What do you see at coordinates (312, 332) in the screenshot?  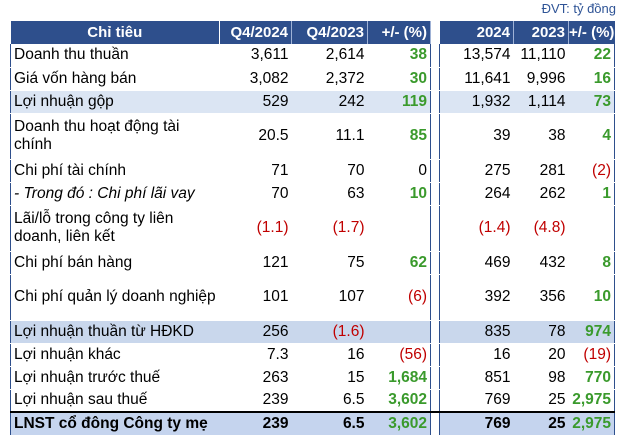 I see `table-row: Lợi nhuận thuần từ HĐKD 256 (1.6) 835 78 974` at bounding box center [312, 332].